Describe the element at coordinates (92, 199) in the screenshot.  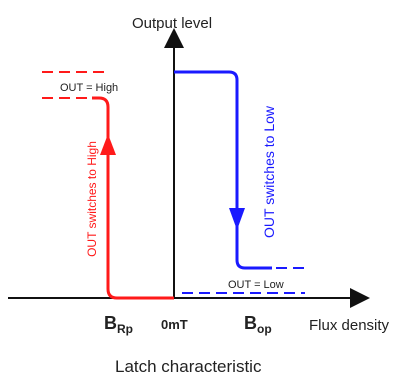
I see `switch-to-high-label: OUT switches to High` at that location.